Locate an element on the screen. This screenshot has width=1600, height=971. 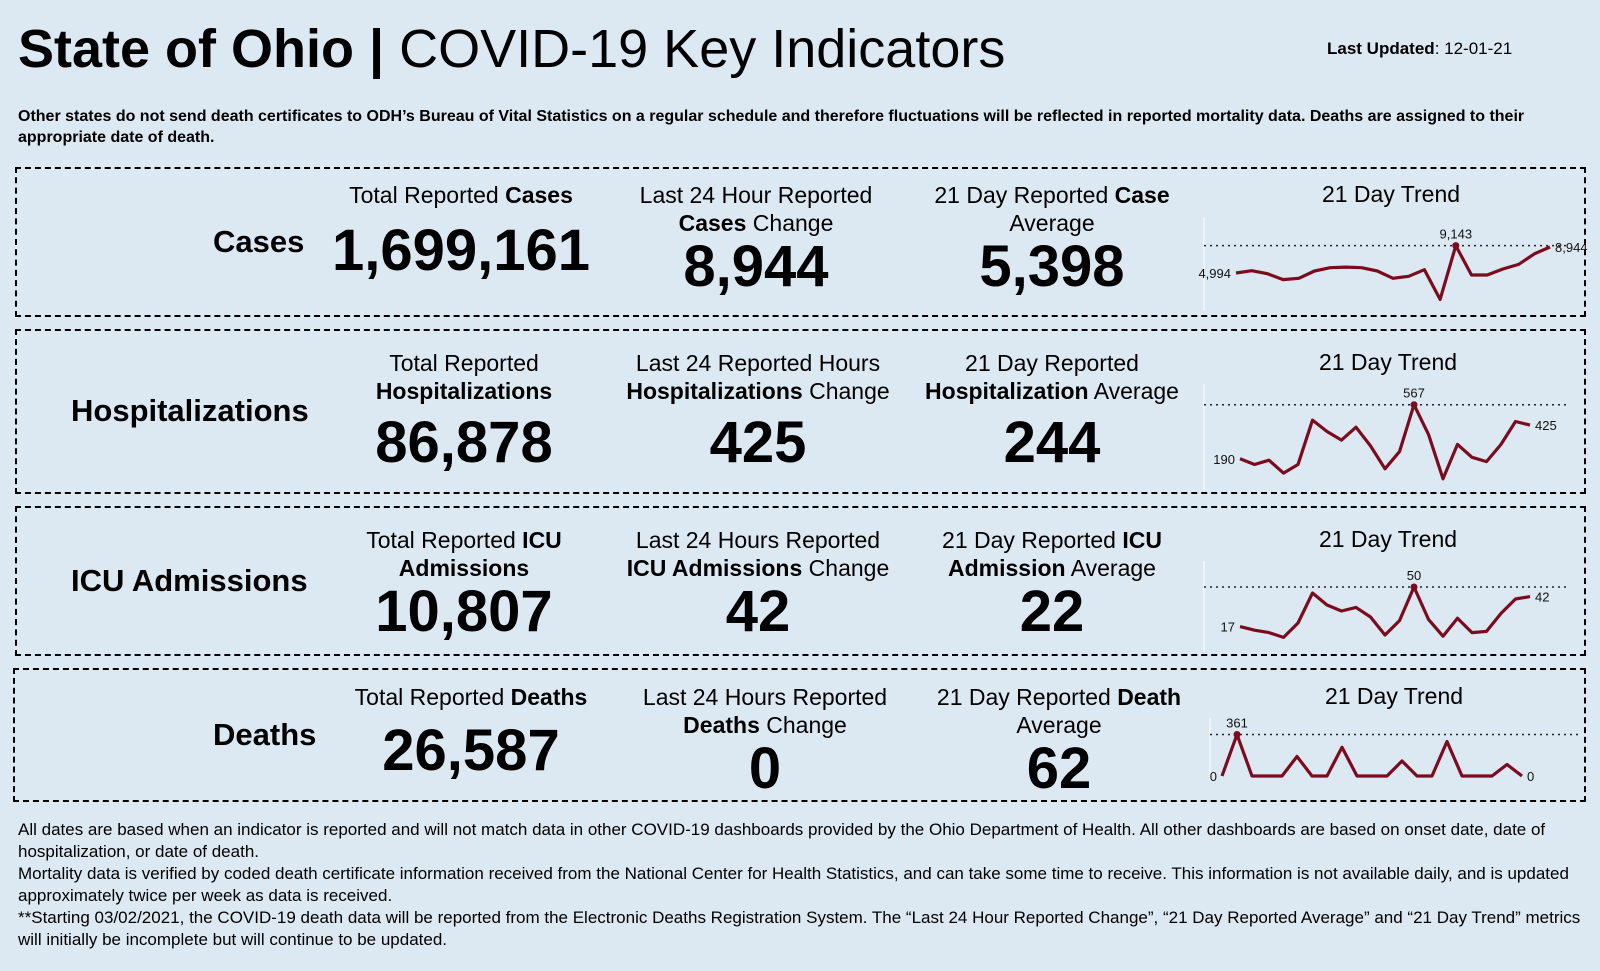
cases-total-value: 1,699,161 is located at coordinates (461, 250).